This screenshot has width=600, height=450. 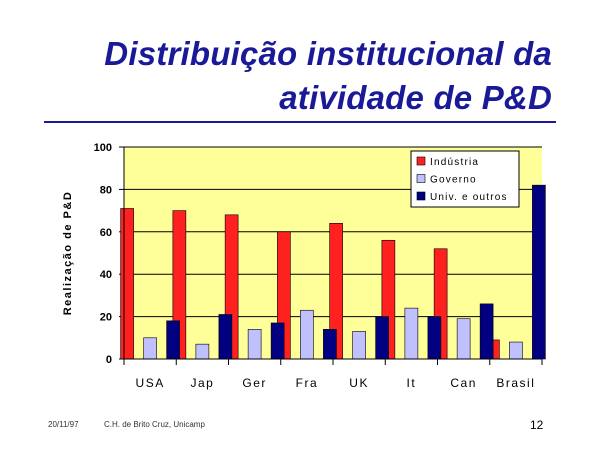 What do you see at coordinates (453, 180) in the screenshot?
I see `legend-label: Governo` at bounding box center [453, 180].